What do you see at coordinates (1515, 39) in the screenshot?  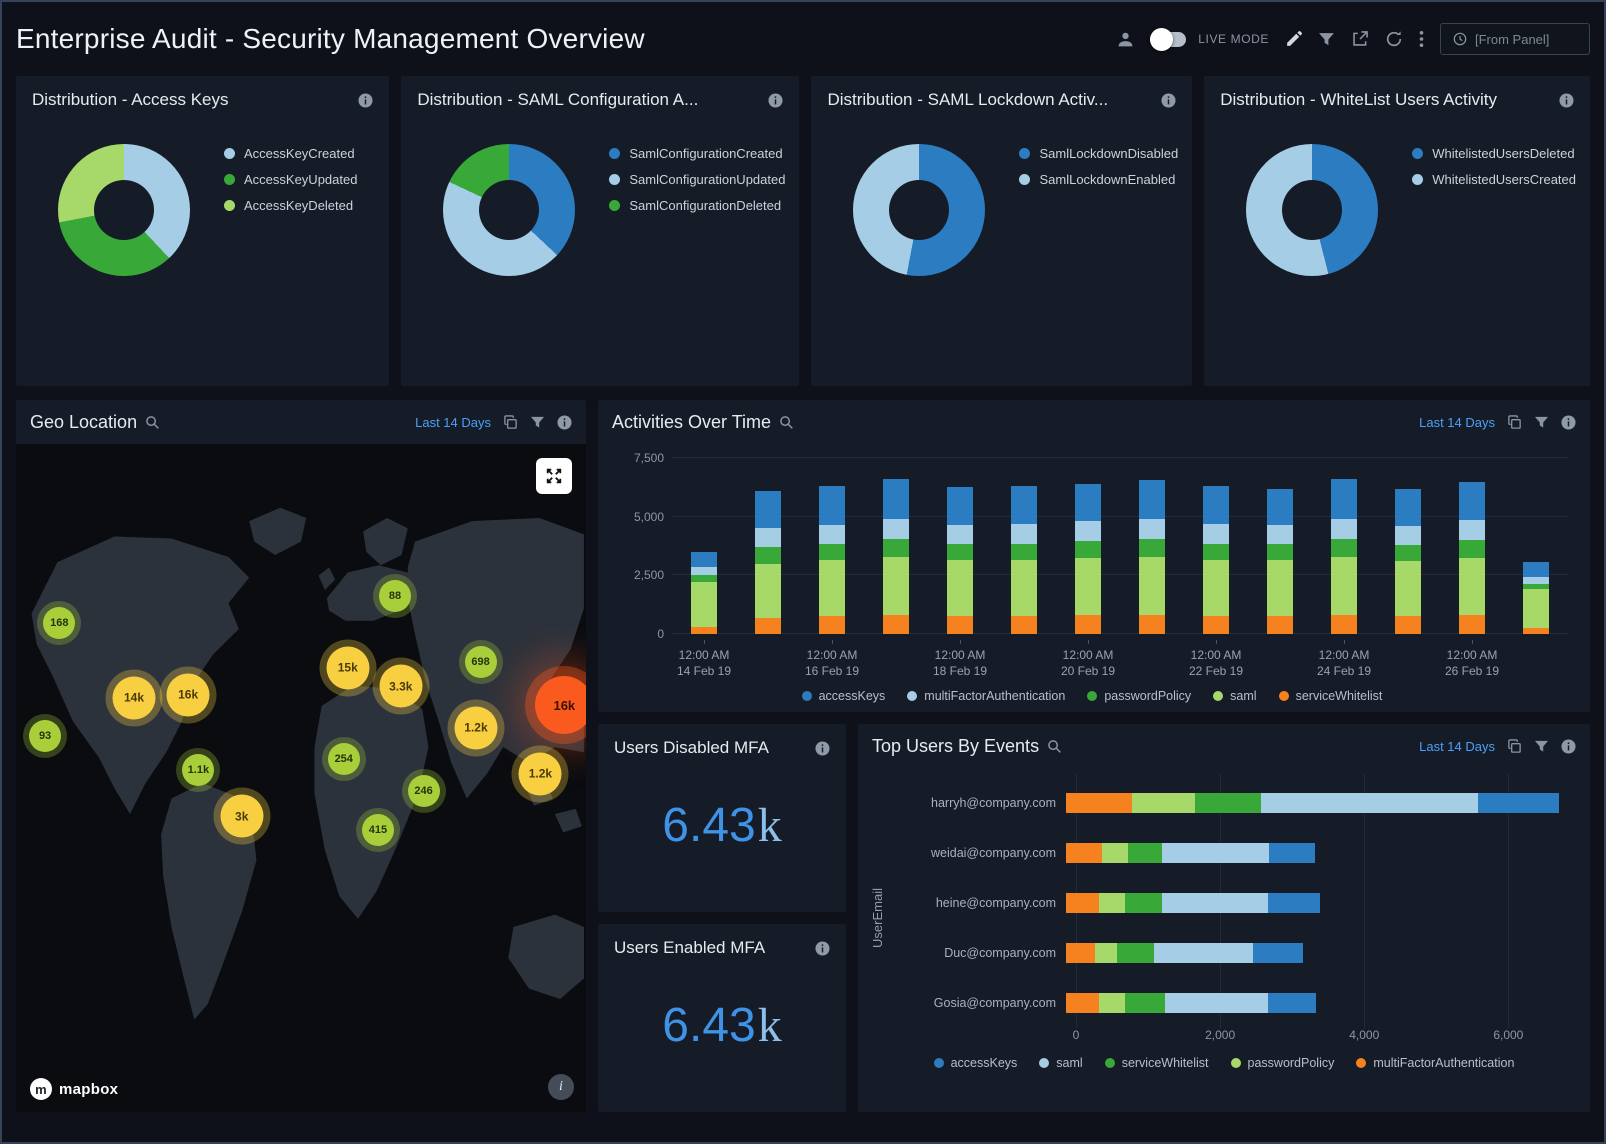 I see `from-panel-select: [From Panel]` at bounding box center [1515, 39].